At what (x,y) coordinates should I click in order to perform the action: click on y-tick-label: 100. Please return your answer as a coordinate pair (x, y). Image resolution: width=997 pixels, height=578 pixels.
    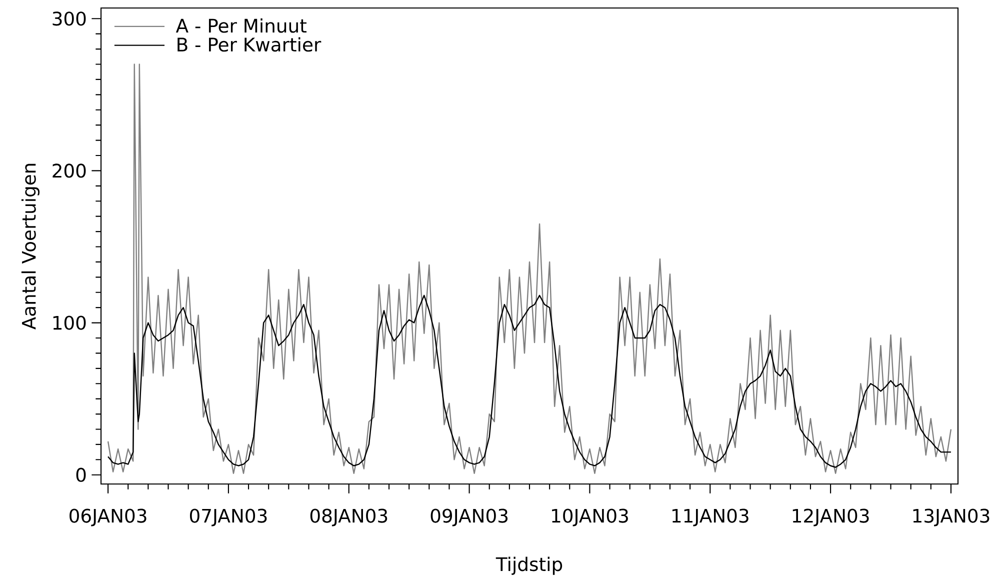
    Looking at the image, I should click on (69, 323).